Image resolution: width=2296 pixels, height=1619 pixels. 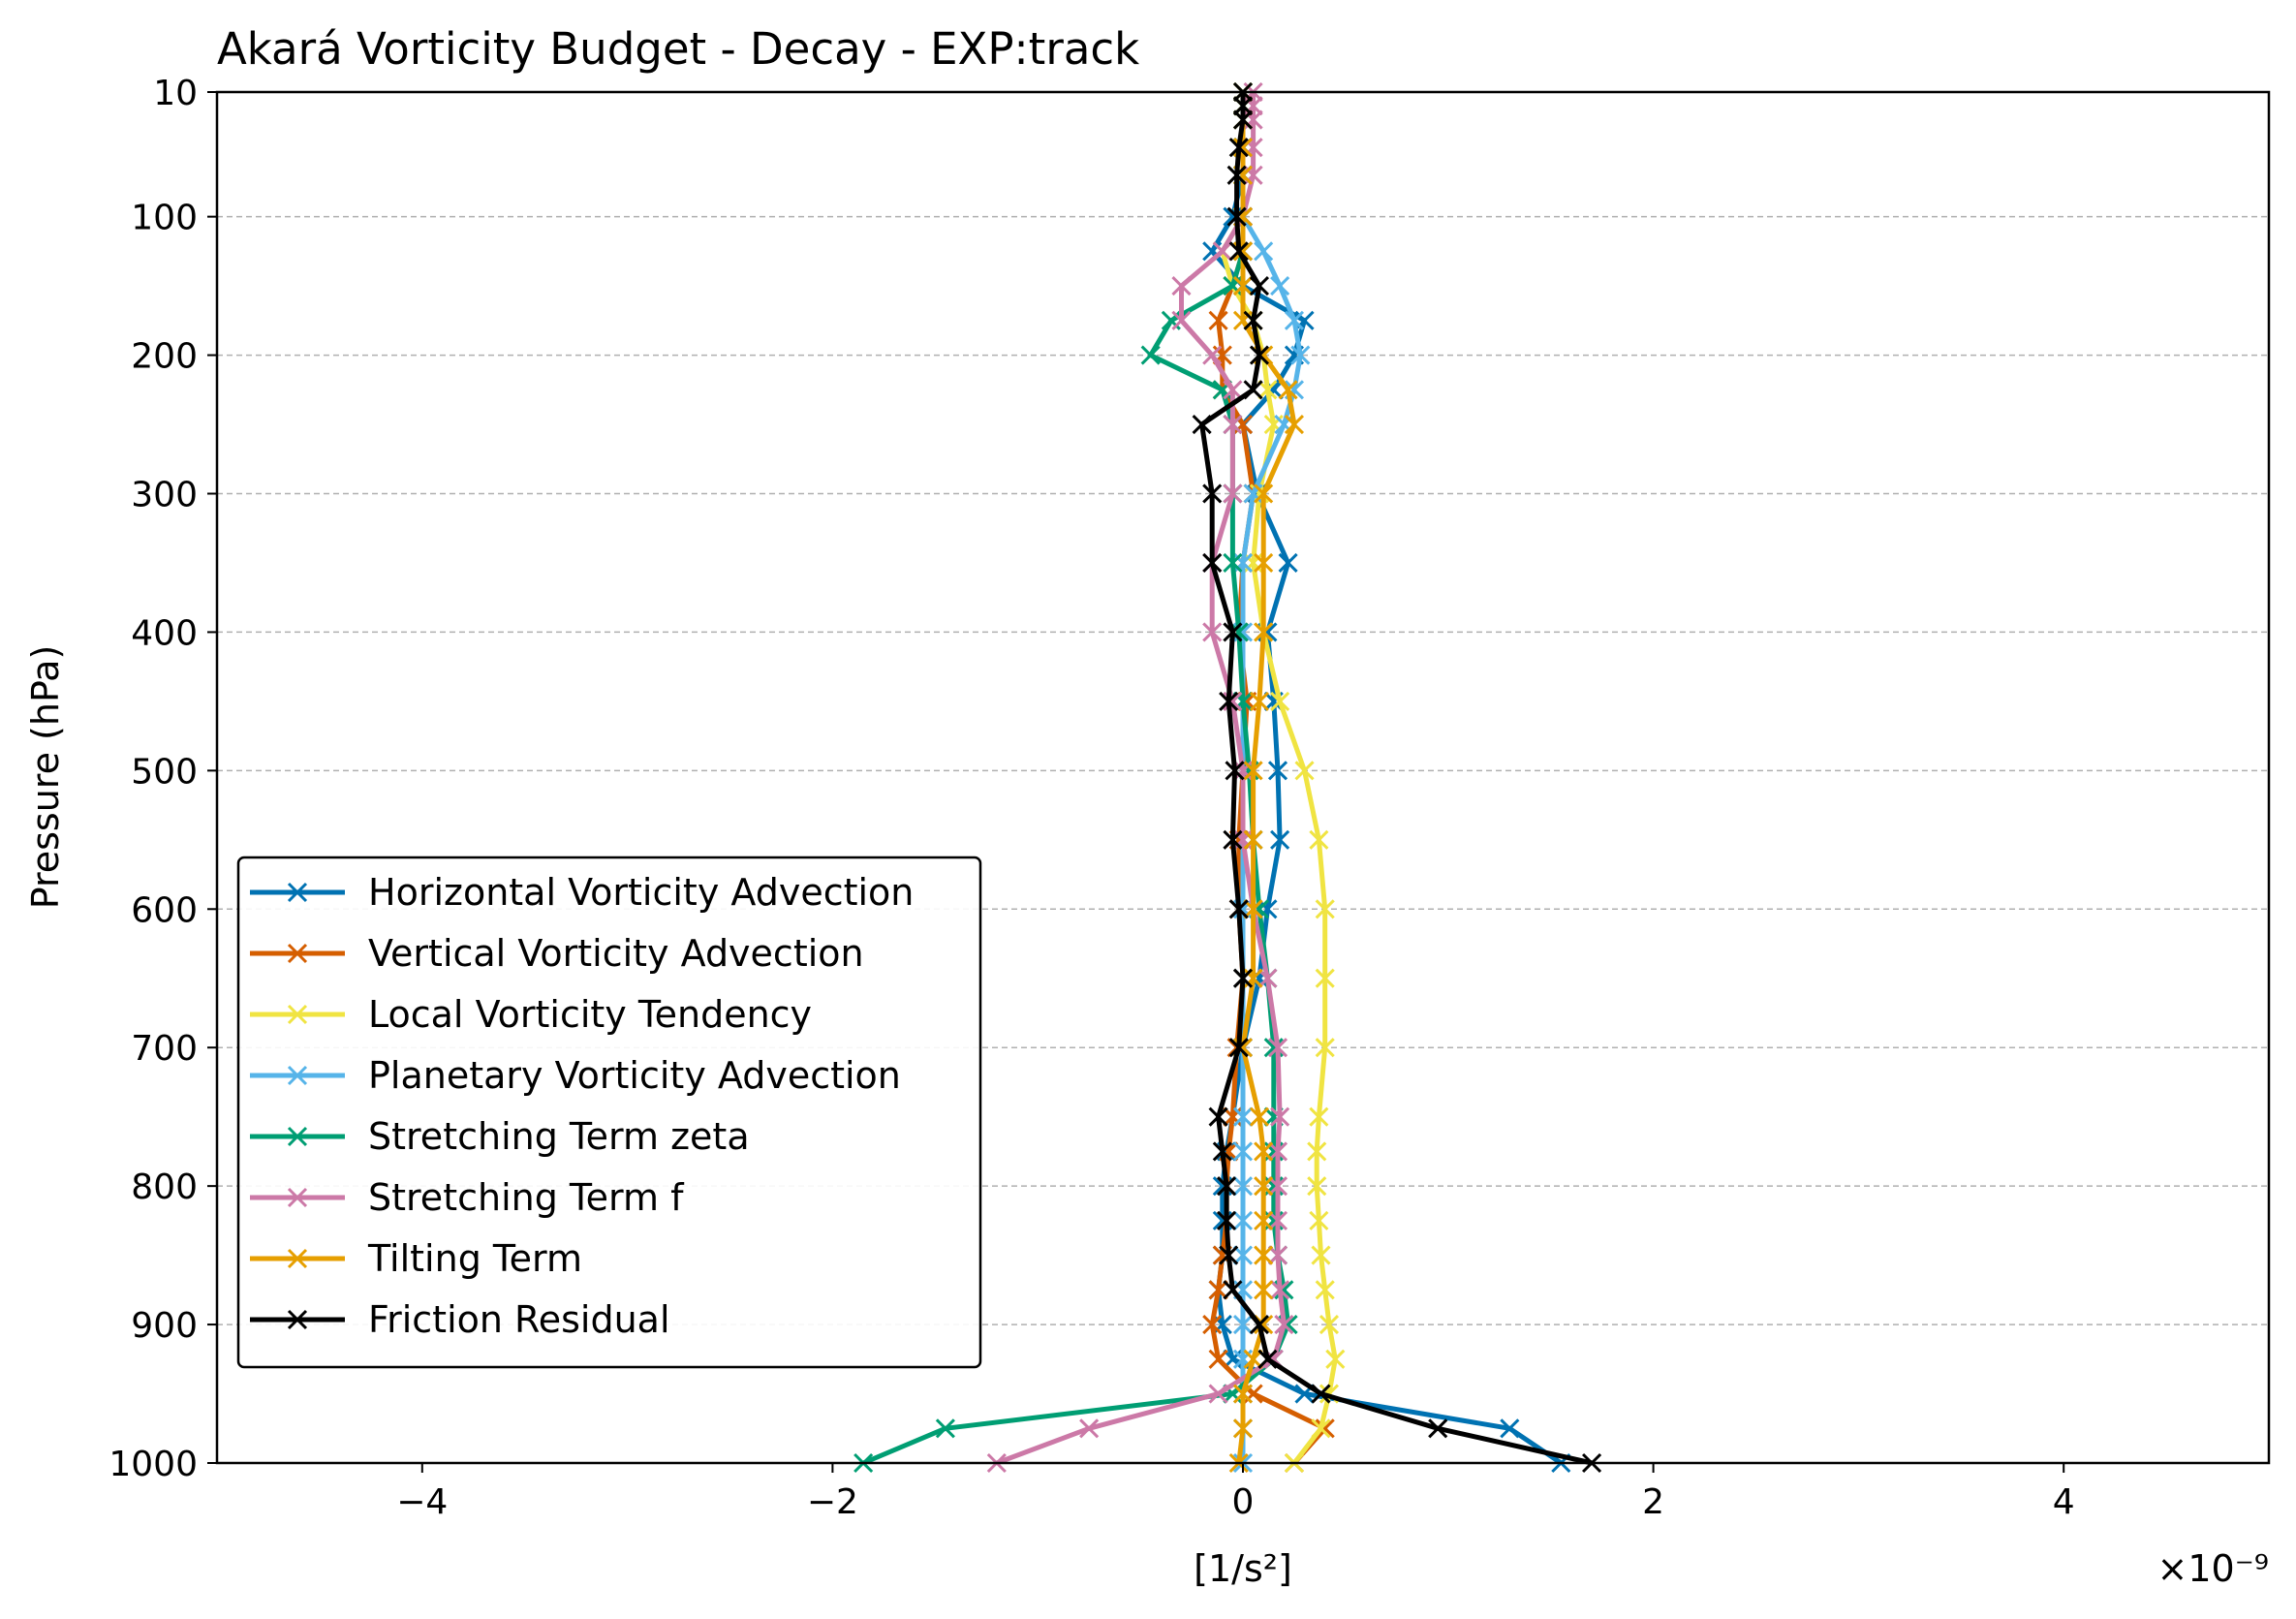 What do you see at coordinates (164, 218) in the screenshot?
I see `y-tick-label: 100` at bounding box center [164, 218].